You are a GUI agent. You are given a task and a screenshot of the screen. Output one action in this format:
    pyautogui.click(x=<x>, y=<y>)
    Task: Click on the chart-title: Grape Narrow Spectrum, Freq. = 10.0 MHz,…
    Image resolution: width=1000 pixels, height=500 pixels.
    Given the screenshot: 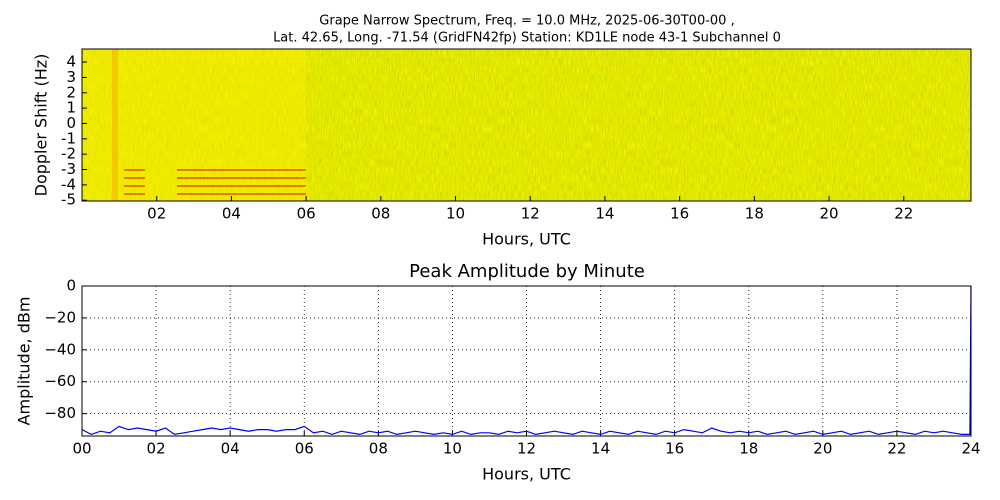 What is the action you would take?
    pyautogui.click(x=526, y=21)
    